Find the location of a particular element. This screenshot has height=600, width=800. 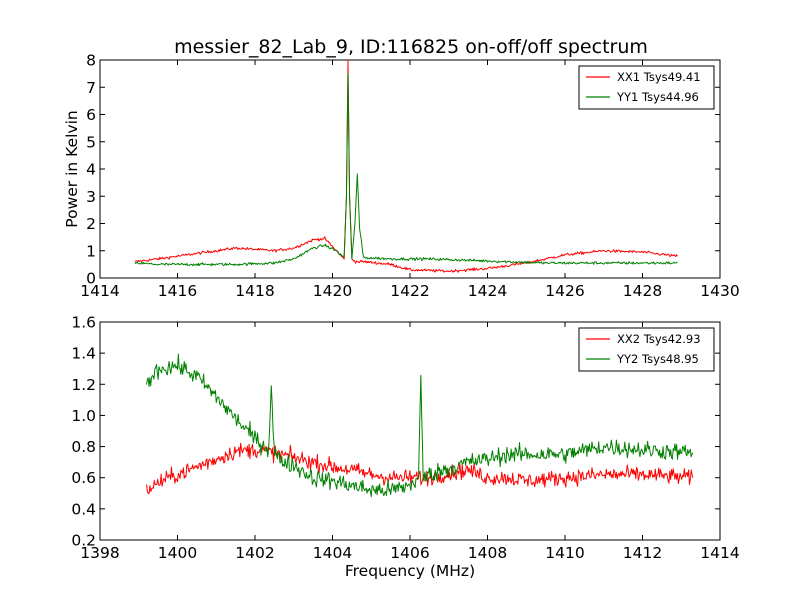

x-tick-label: 1398 is located at coordinates (99, 553).